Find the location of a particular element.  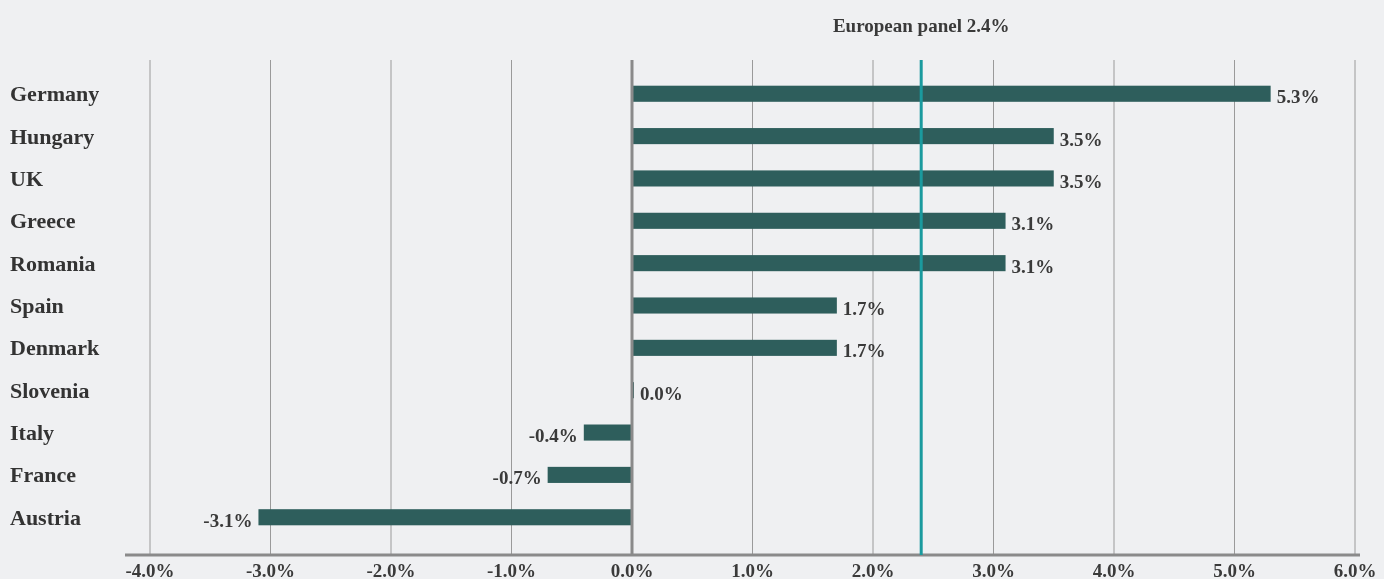

y-tick-label: France is located at coordinates (43, 475).